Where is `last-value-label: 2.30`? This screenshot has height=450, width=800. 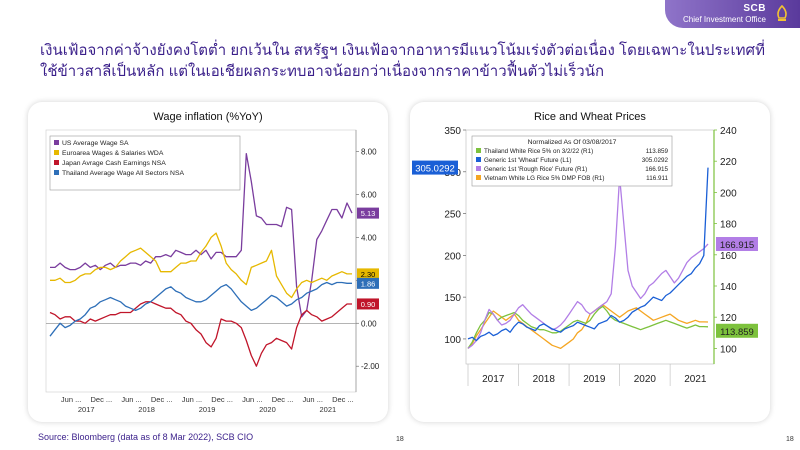 last-value-label: 2.30 is located at coordinates (368, 274).